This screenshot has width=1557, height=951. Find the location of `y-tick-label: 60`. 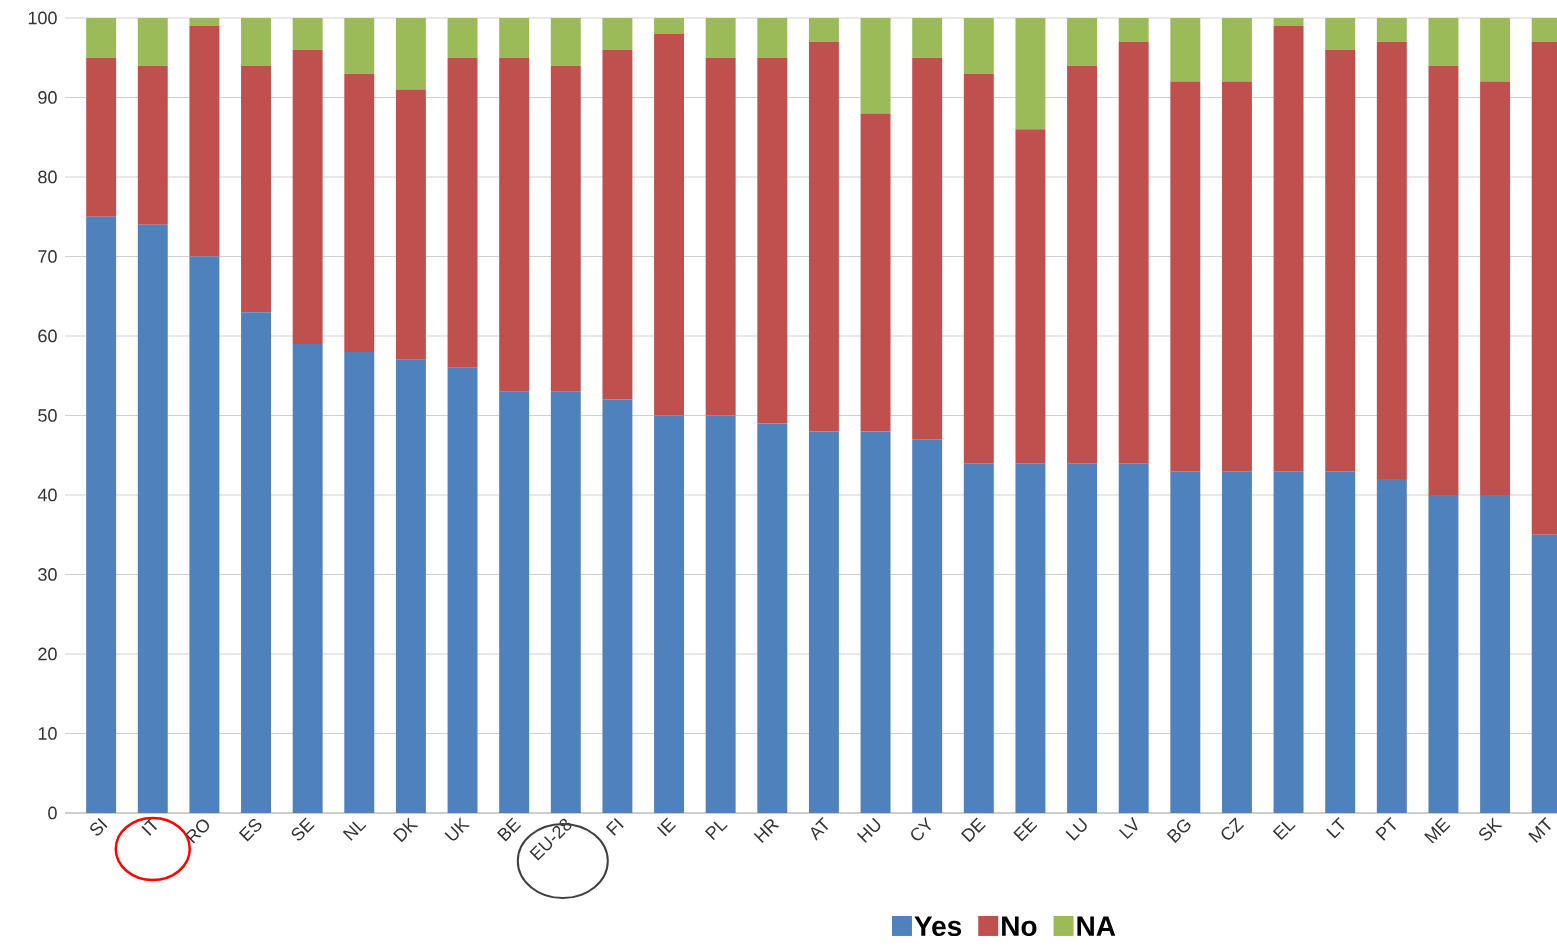

y-tick-label: 60 is located at coordinates (47, 336).